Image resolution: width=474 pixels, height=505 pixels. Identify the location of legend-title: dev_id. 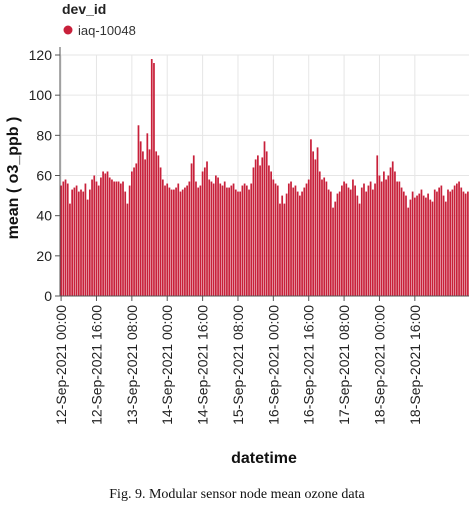
(84, 9).